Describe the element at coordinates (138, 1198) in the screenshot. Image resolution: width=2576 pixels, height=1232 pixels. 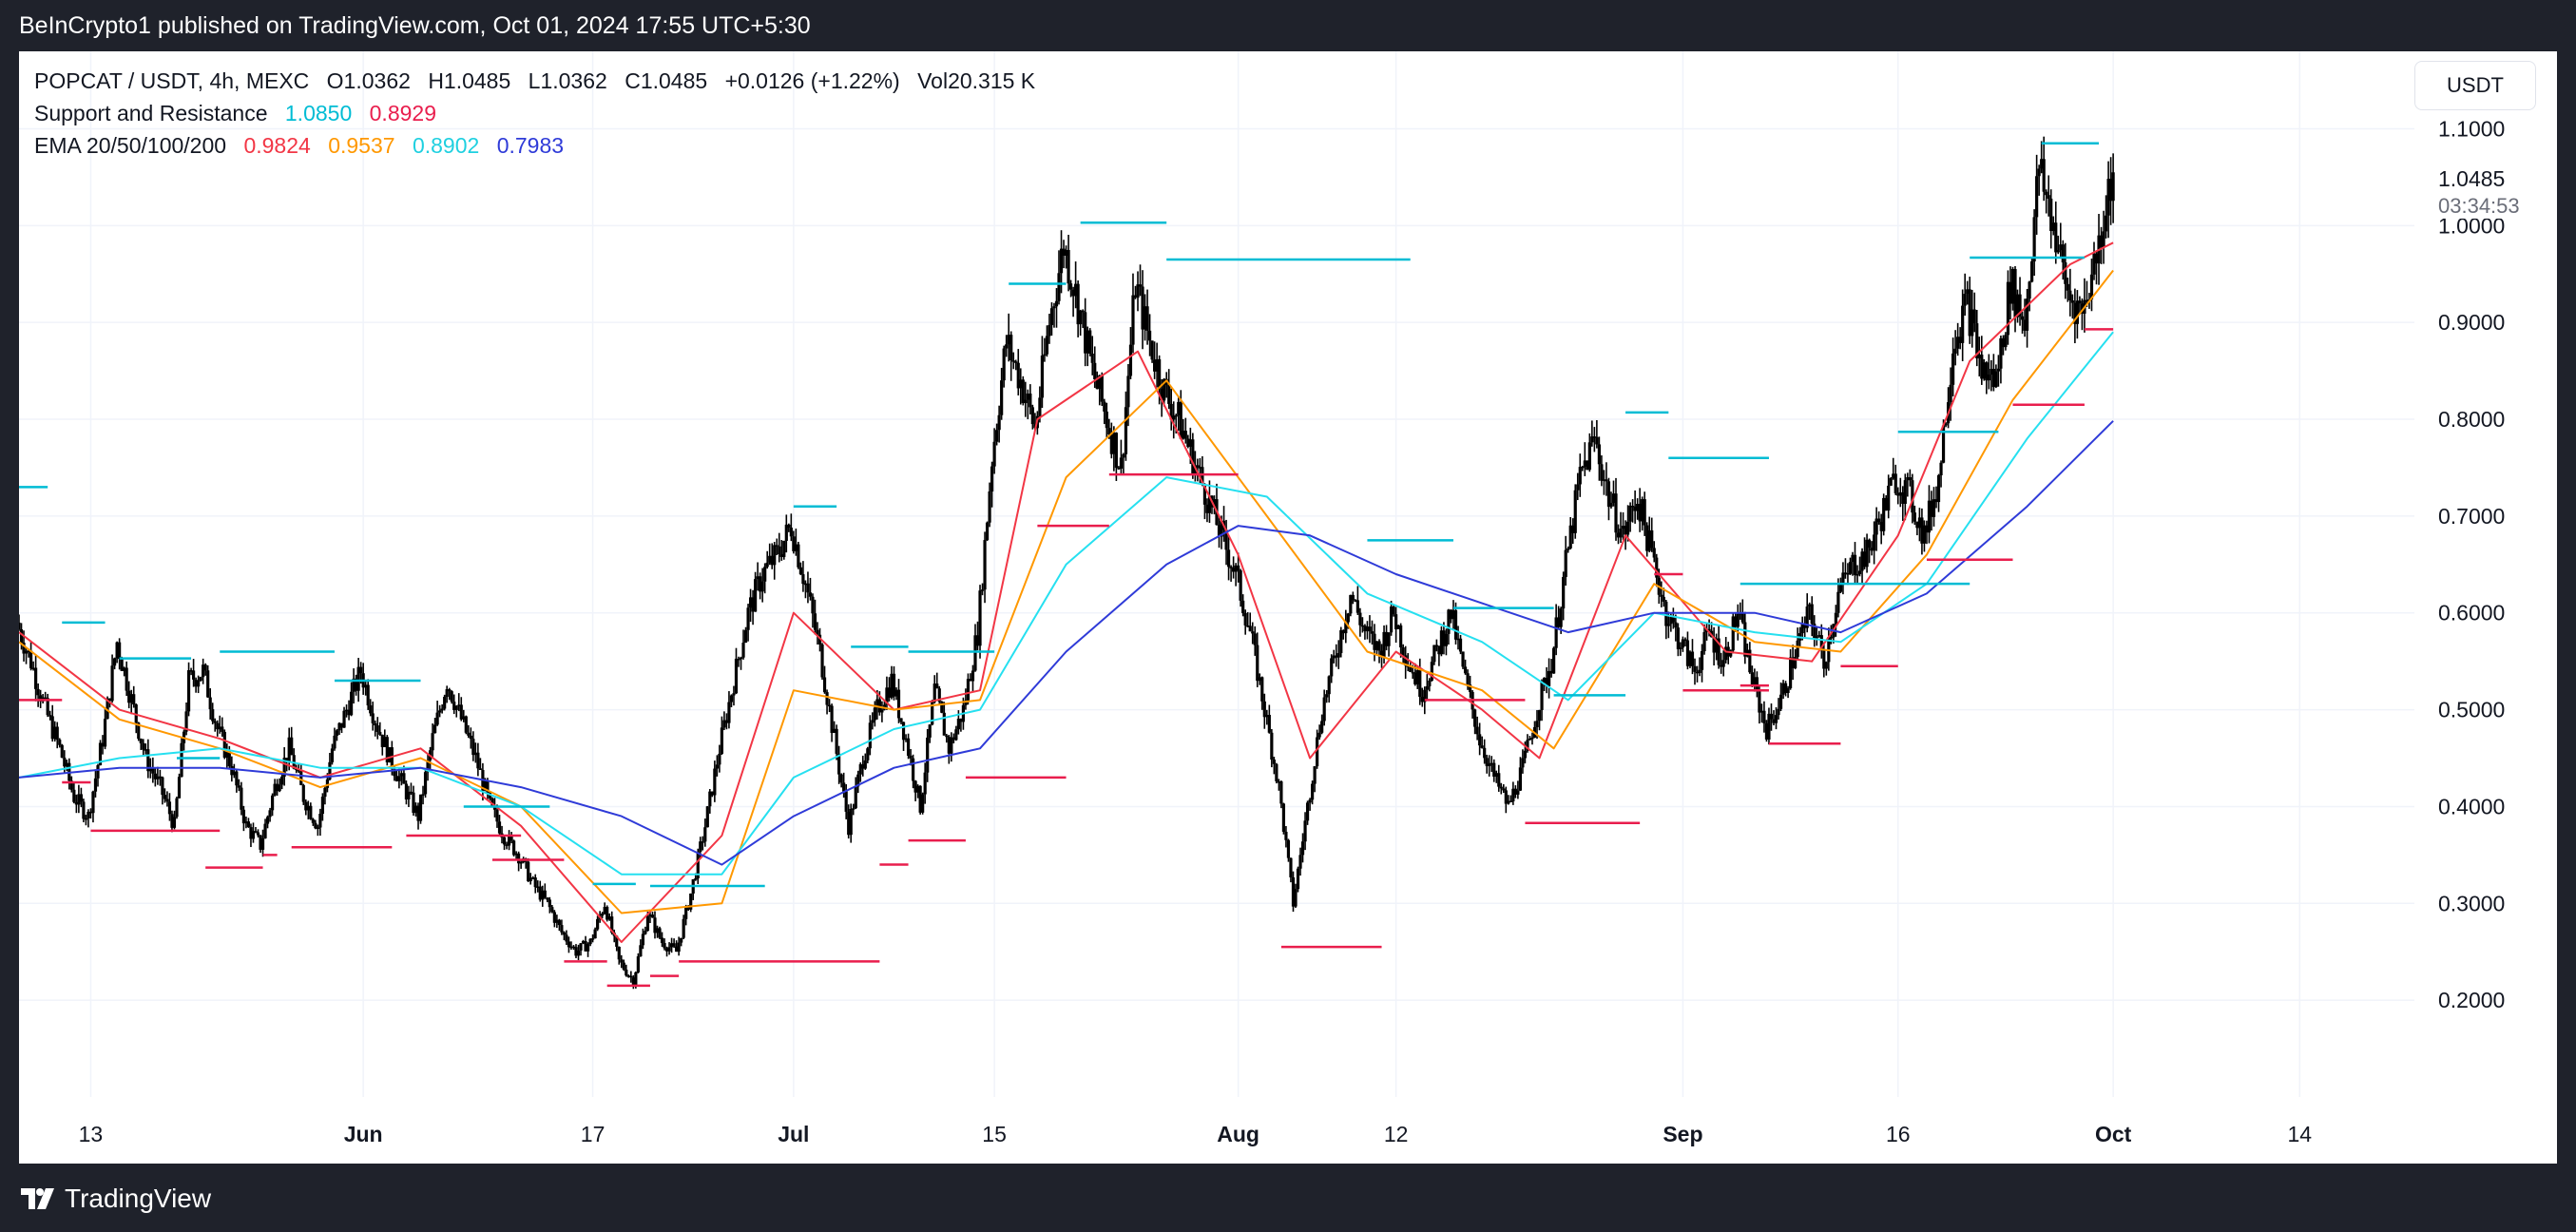
I see `footer-brand: TradingView` at that location.